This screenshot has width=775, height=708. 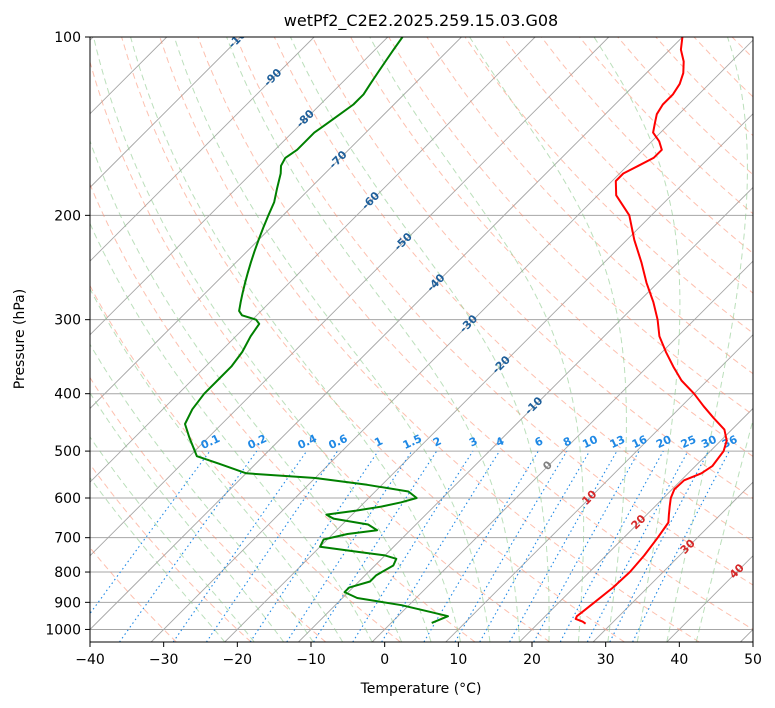 What do you see at coordinates (67, 38) in the screenshot?
I see `y-tick-label: 100` at bounding box center [67, 38].